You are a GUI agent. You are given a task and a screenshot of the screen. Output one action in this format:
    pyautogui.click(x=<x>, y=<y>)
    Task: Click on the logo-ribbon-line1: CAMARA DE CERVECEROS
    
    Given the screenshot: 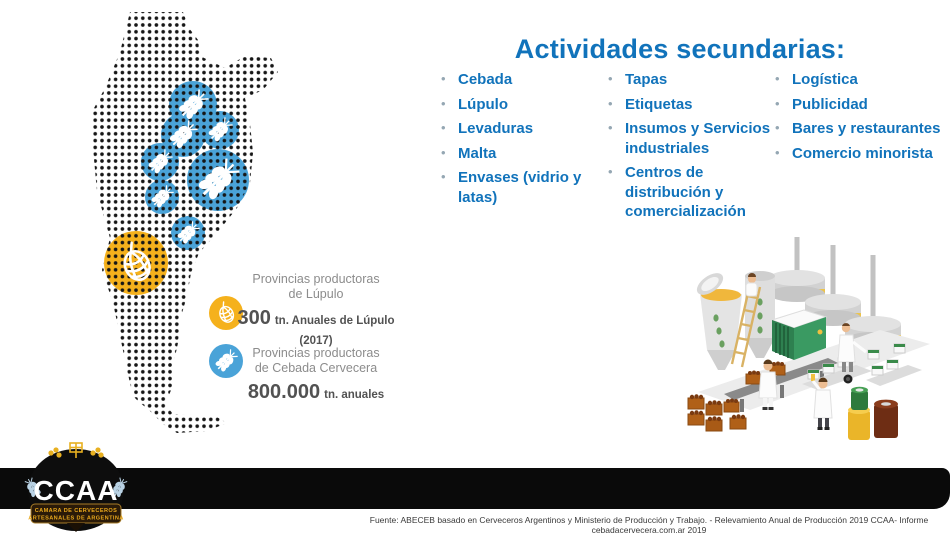 What is the action you would take?
    pyautogui.click(x=76, y=511)
    